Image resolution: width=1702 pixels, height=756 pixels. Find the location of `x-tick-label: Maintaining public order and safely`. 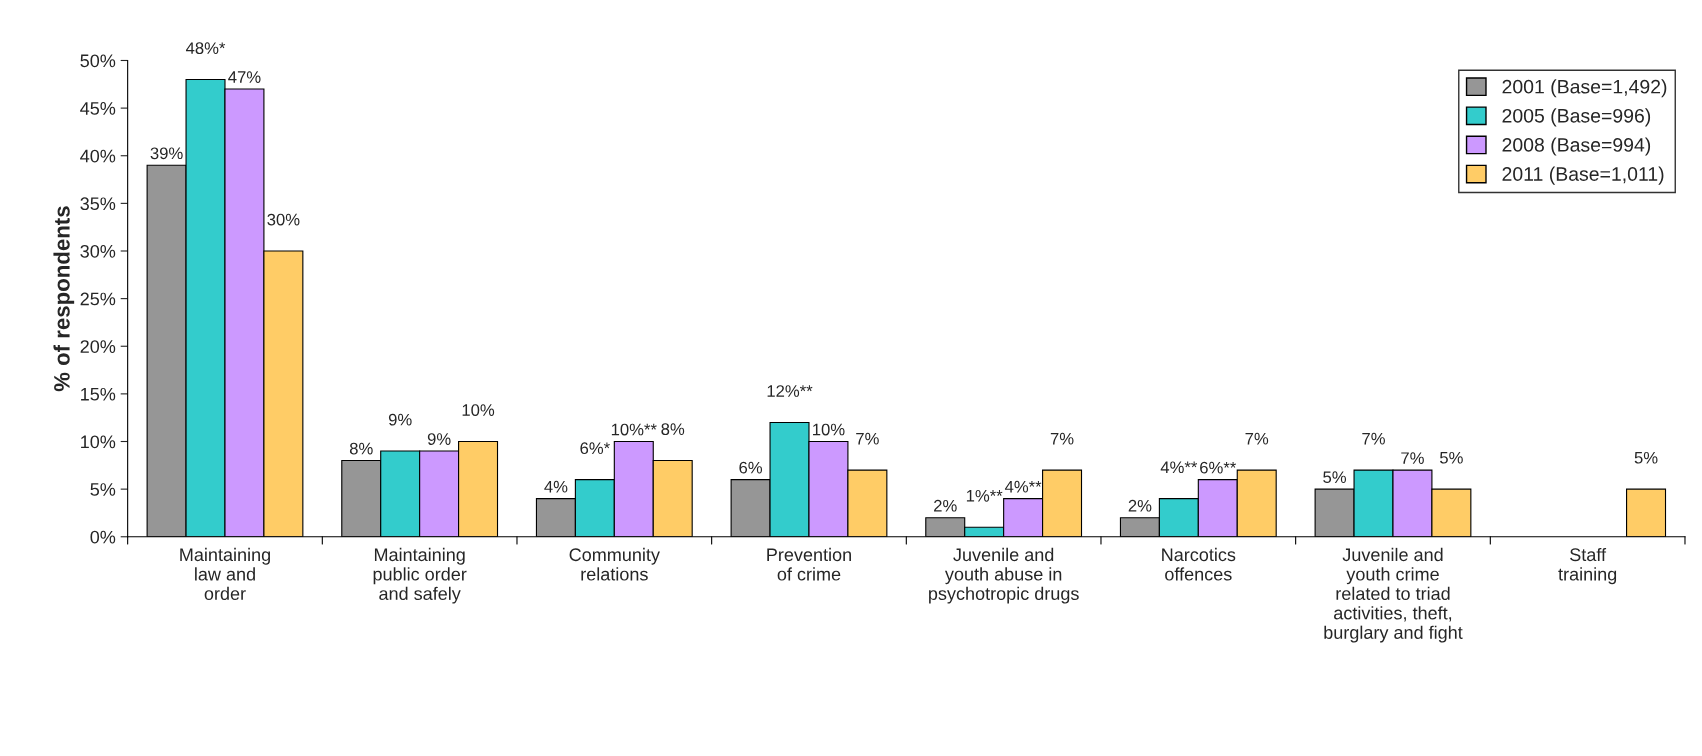

x-tick-label: Maintaining public order and safely is located at coordinates (420, 575).